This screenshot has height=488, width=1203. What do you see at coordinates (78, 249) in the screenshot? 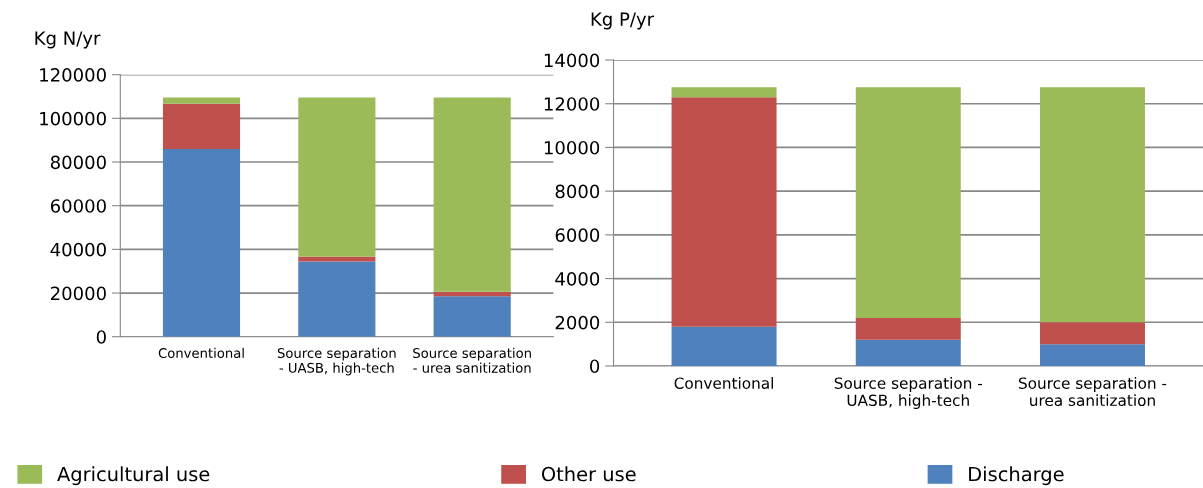
I see `y-tick-label: 40000` at bounding box center [78, 249].